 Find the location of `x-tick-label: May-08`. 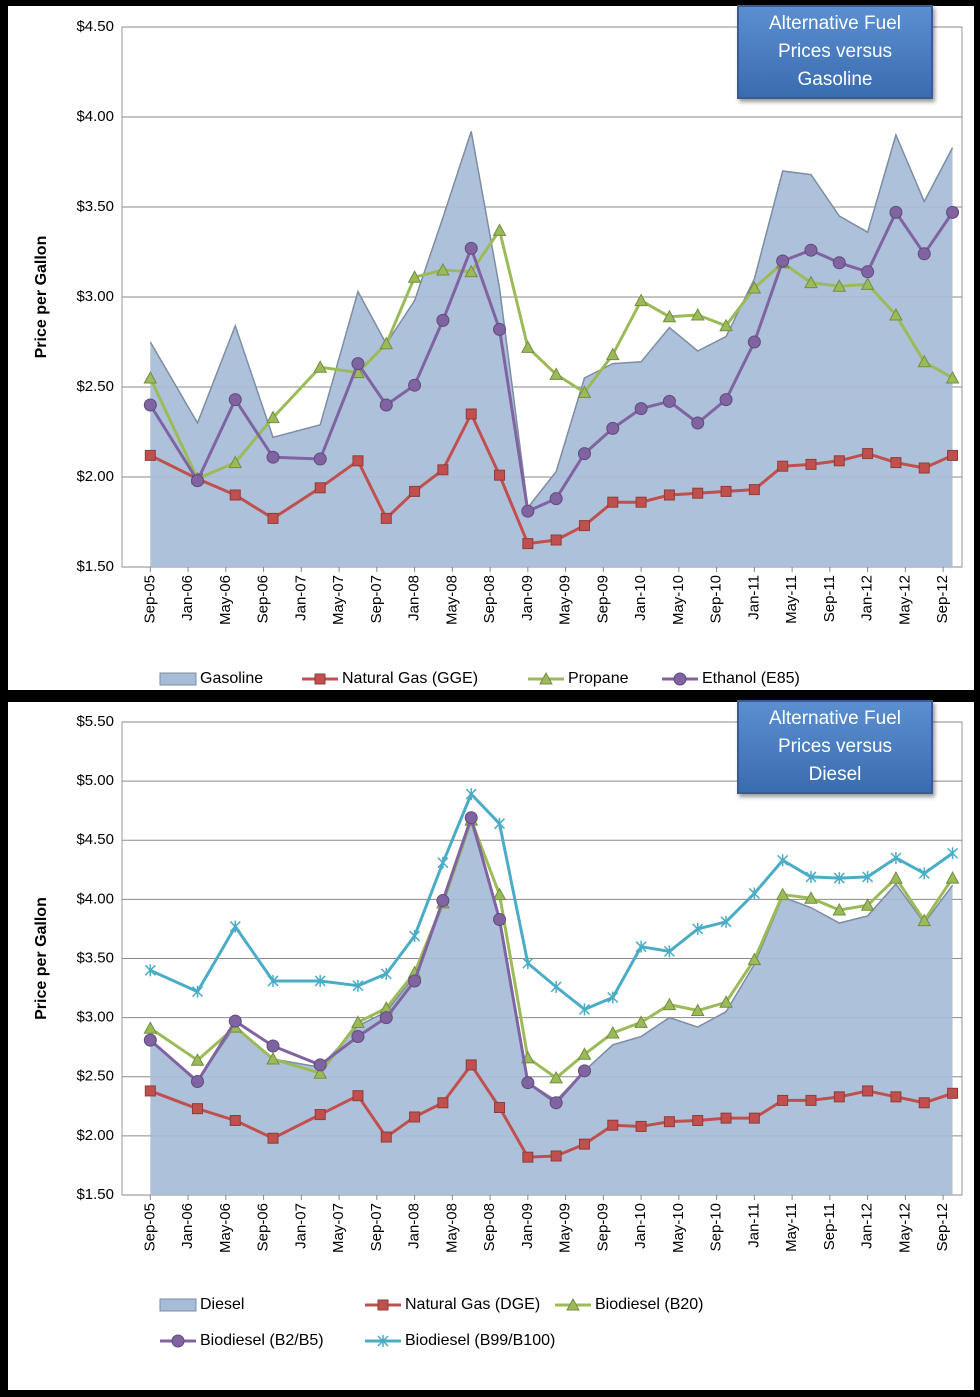

x-tick-label: May-08 is located at coordinates (451, 600).